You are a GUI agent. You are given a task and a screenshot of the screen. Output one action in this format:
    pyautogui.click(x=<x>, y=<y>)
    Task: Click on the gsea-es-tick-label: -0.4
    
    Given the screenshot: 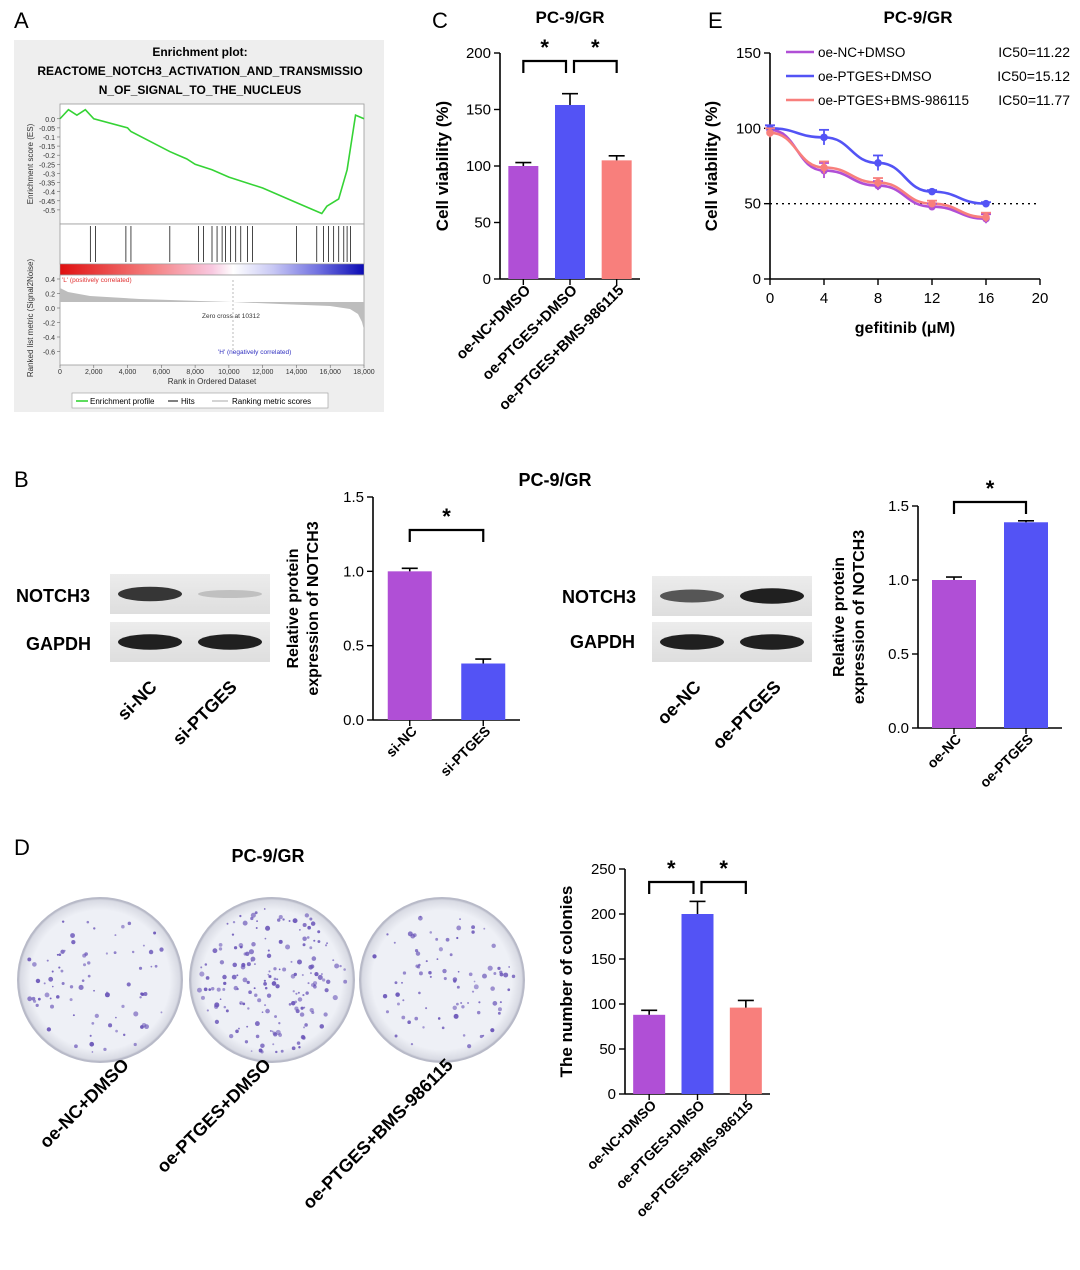 What is the action you would take?
    pyautogui.click(x=49, y=193)
    